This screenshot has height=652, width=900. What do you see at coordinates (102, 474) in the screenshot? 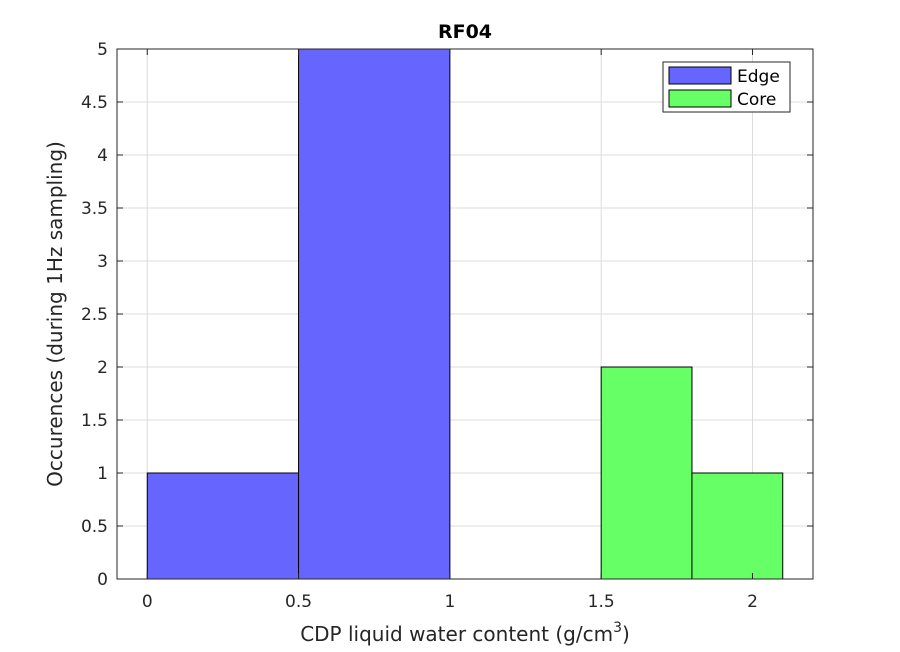
I see `y-tick-label: 1` at bounding box center [102, 474].